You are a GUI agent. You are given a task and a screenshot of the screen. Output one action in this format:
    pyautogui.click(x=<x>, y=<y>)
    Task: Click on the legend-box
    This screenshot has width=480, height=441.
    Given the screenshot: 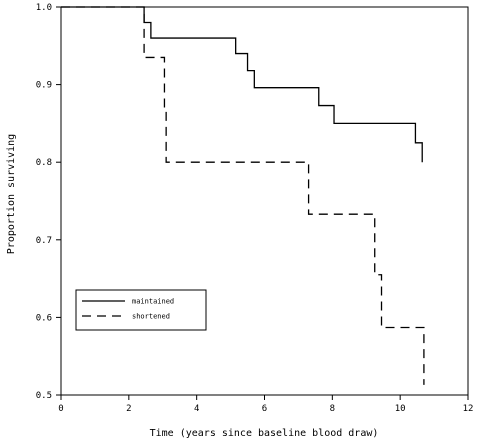 What is the action you would take?
    pyautogui.click(x=141, y=310)
    